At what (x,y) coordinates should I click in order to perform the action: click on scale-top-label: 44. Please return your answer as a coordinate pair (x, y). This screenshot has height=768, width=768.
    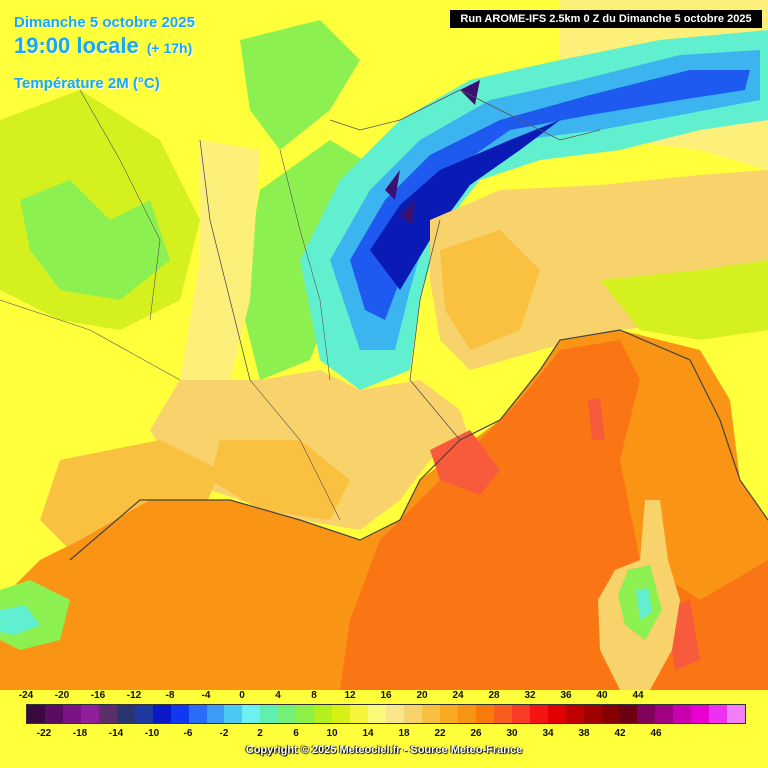
    Looking at the image, I should click on (638, 695).